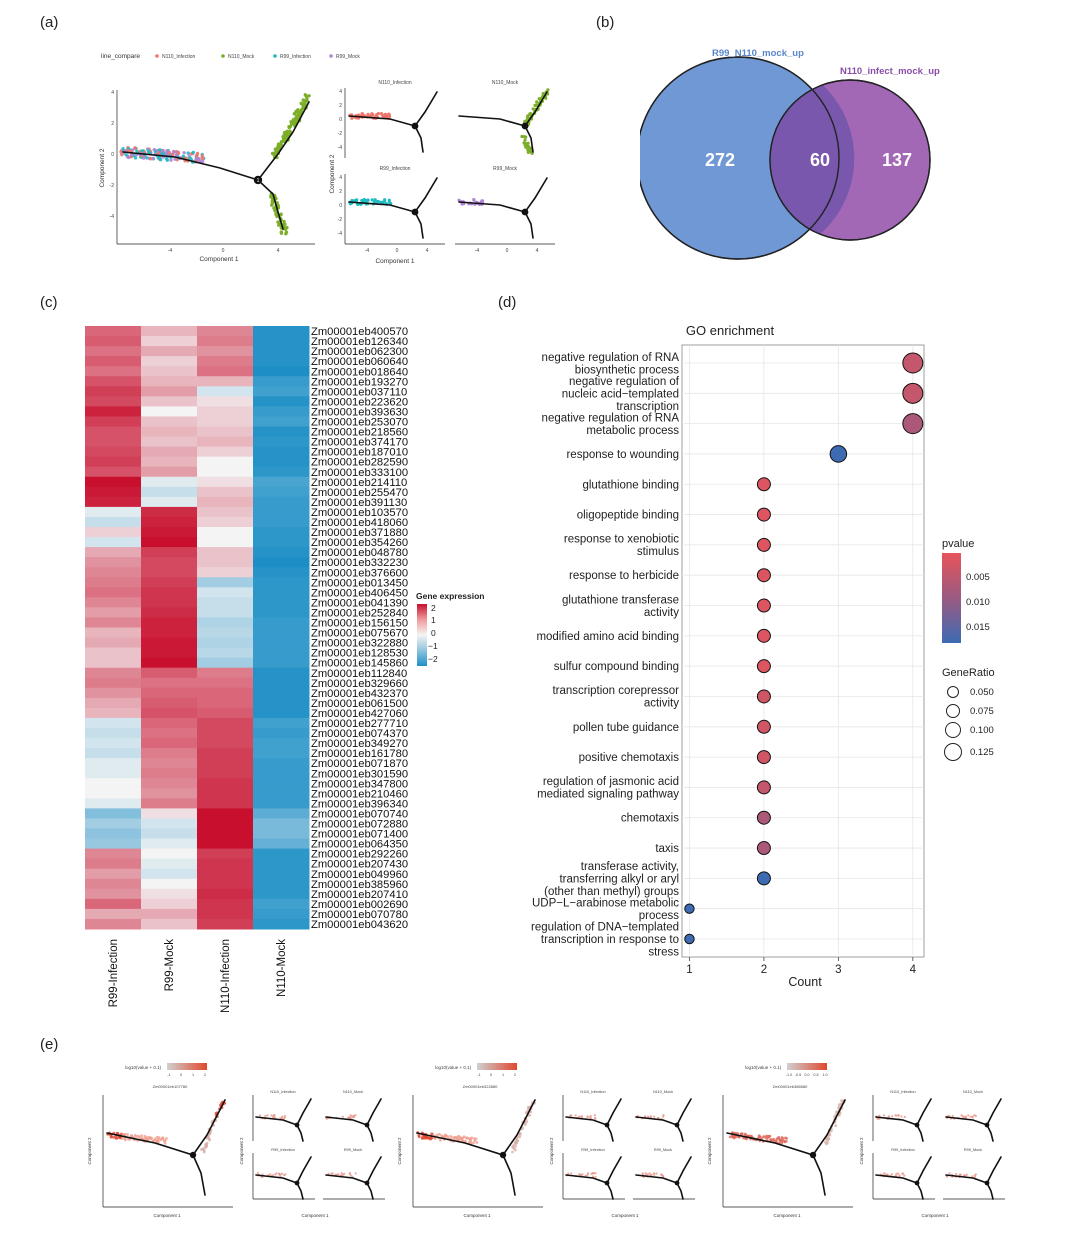  What do you see at coordinates (359, 433) in the screenshot?
I see `gene-label: Zm00001eb218560` at bounding box center [359, 433].